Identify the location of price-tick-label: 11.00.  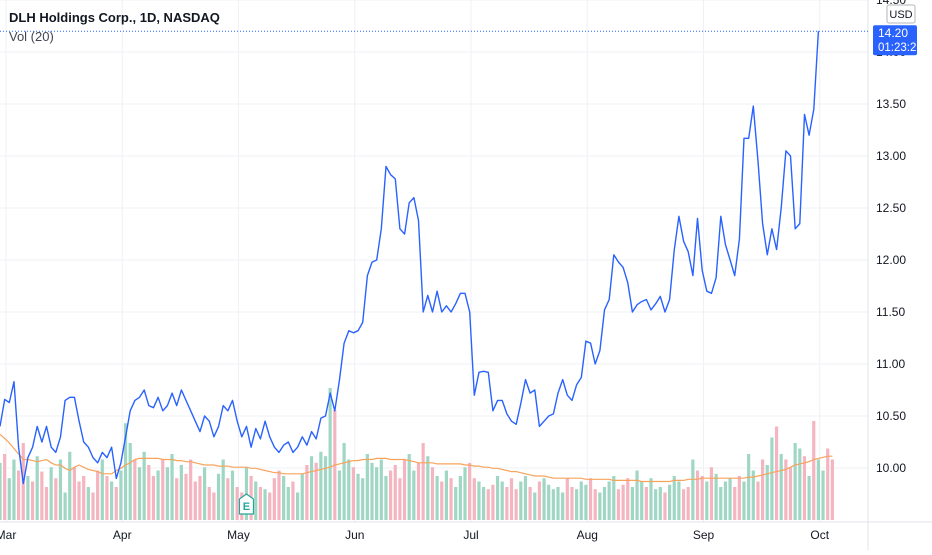
(890, 364).